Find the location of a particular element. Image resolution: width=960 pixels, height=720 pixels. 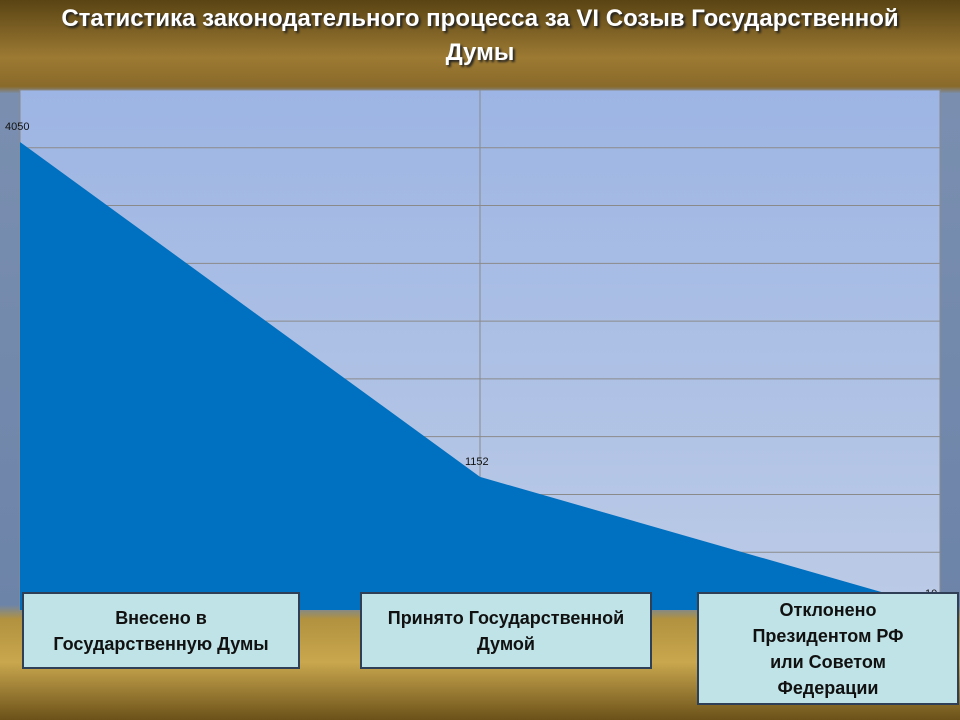

category-box: Внесено в Государственную Думы is located at coordinates (161, 630).